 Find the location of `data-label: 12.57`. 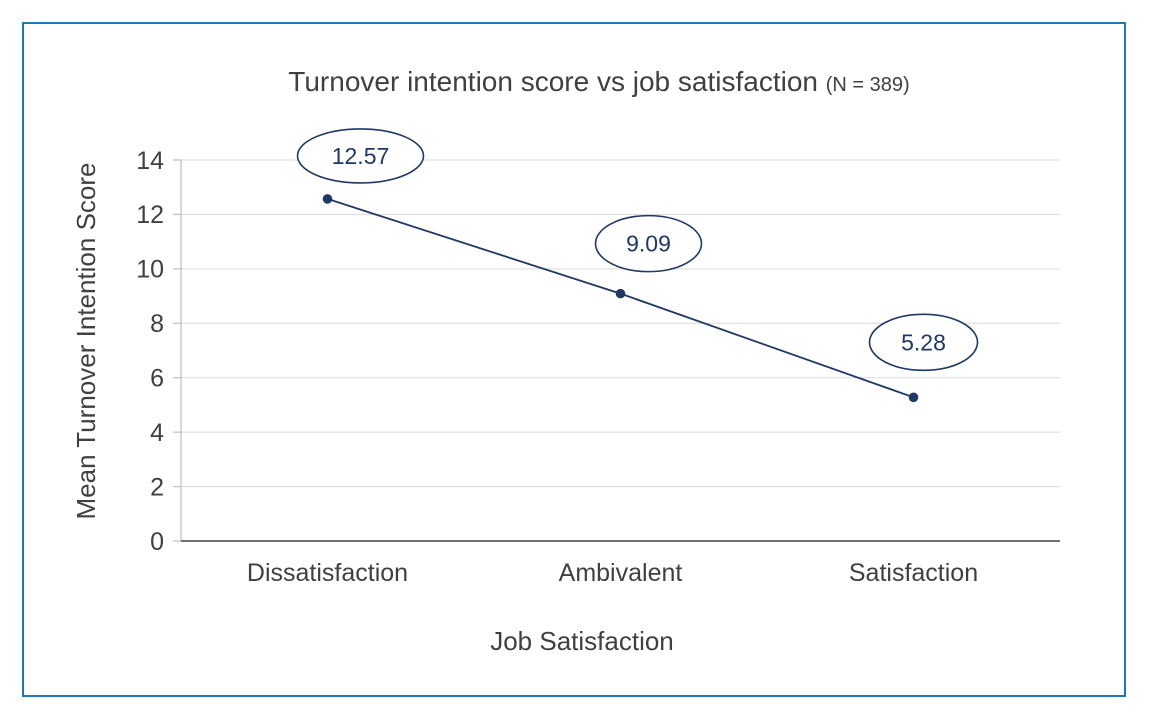

data-label: 12.57 is located at coordinates (361, 156).